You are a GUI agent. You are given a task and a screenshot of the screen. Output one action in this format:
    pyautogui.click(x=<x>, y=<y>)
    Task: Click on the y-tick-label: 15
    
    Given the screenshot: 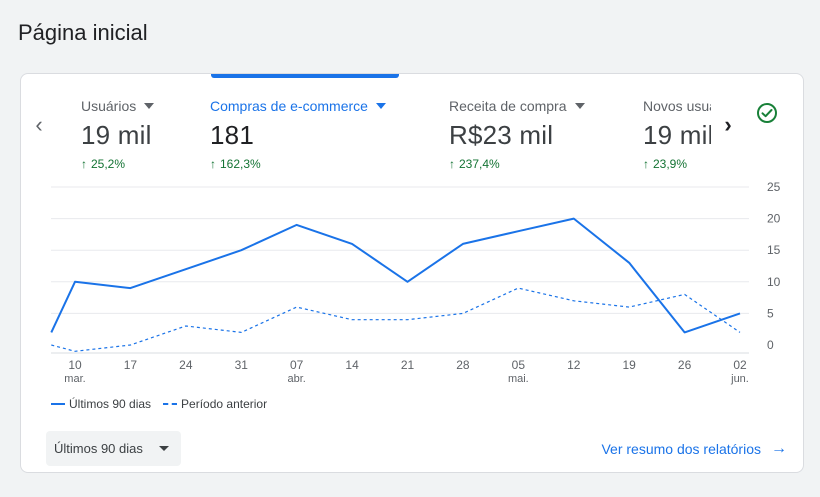 What is the action you would take?
    pyautogui.click(x=774, y=250)
    